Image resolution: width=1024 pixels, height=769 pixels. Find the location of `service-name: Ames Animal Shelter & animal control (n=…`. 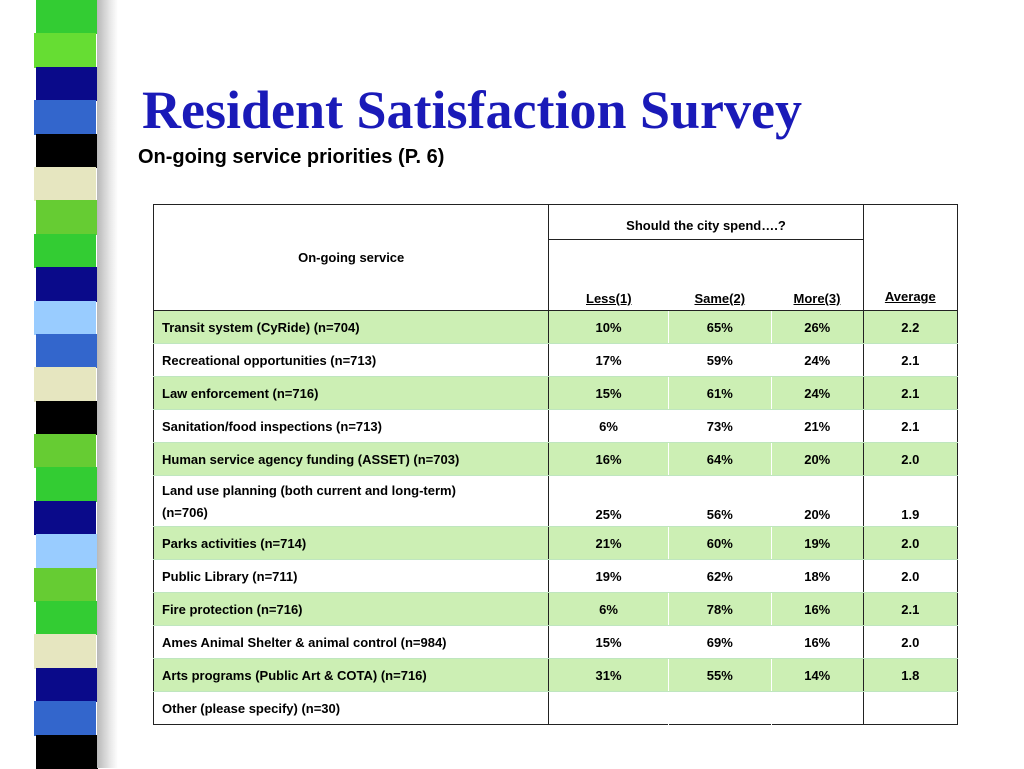

service-name: Ames Animal Shelter & animal control (n=… is located at coordinates (351, 642).